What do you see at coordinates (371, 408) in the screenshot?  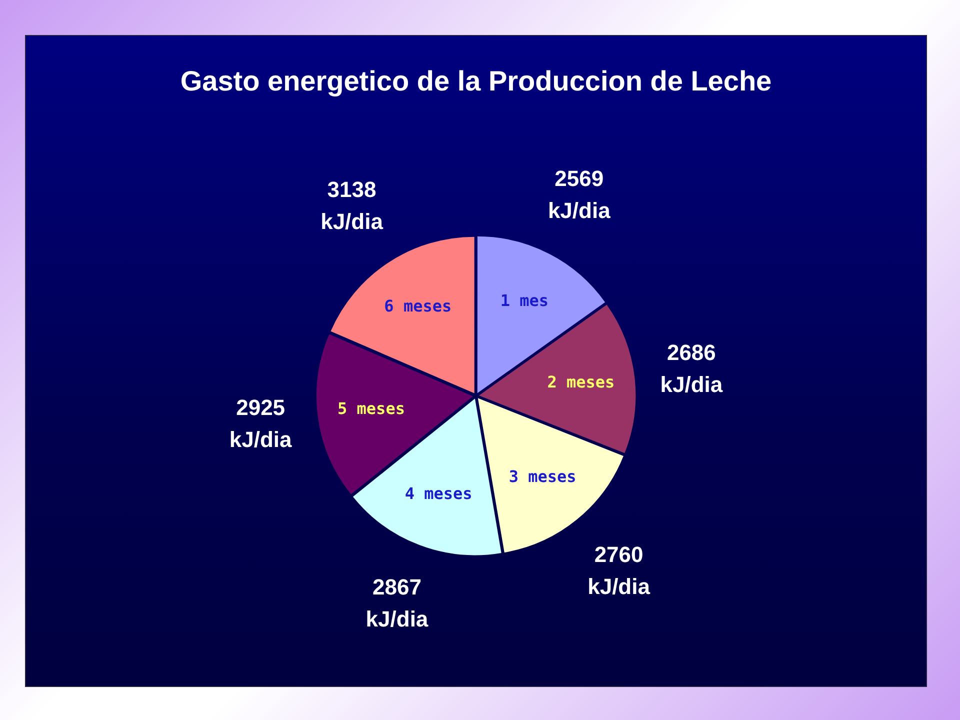 I see `slice-label: 5 meses` at bounding box center [371, 408].